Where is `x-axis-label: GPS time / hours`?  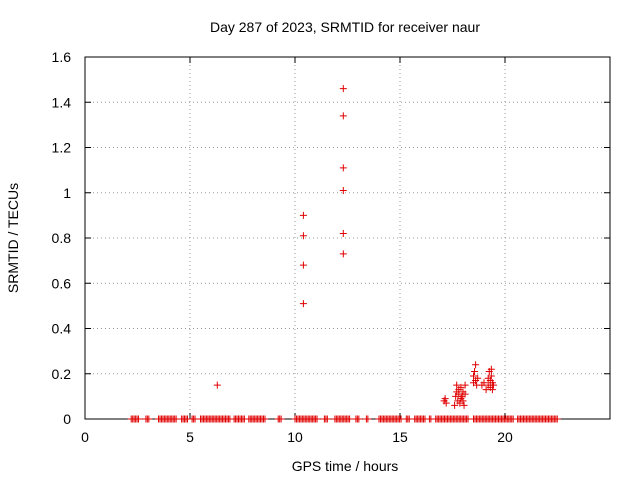
x-axis-label: GPS time / hours is located at coordinates (345, 466).